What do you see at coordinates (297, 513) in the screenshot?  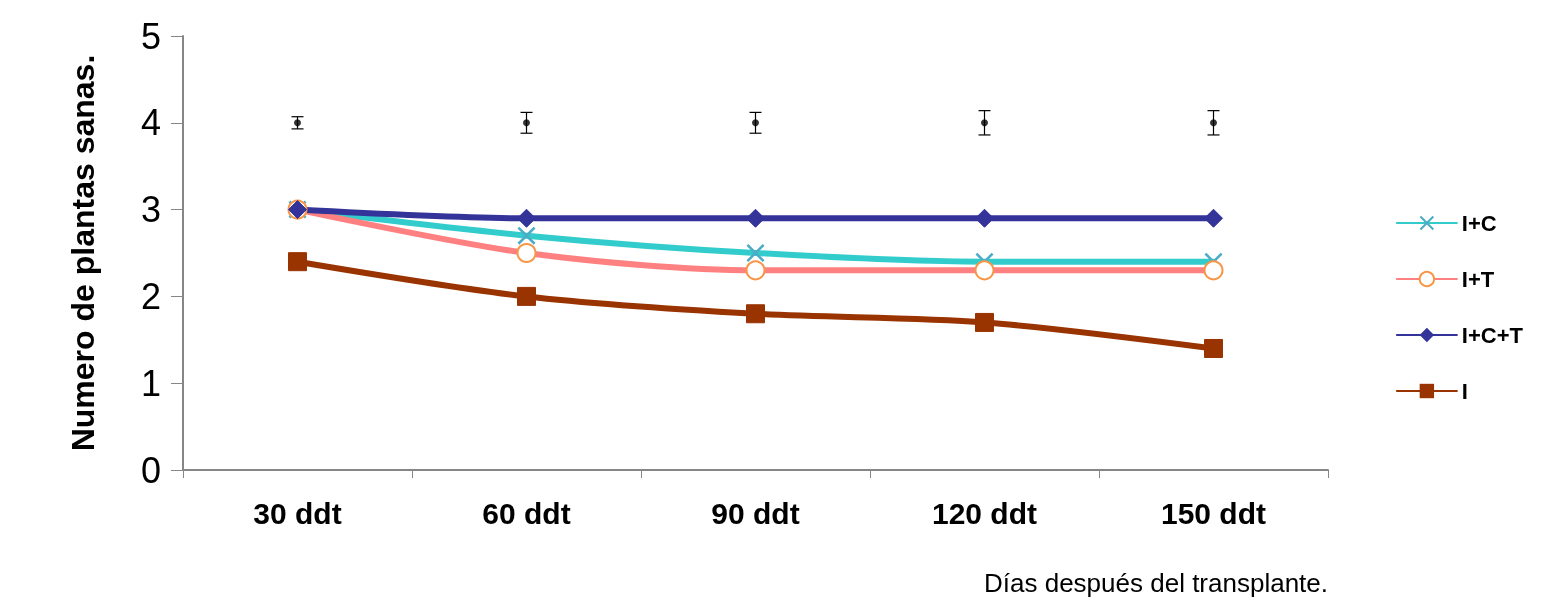 I see `x-tick-label: 30 ddt` at bounding box center [297, 513].